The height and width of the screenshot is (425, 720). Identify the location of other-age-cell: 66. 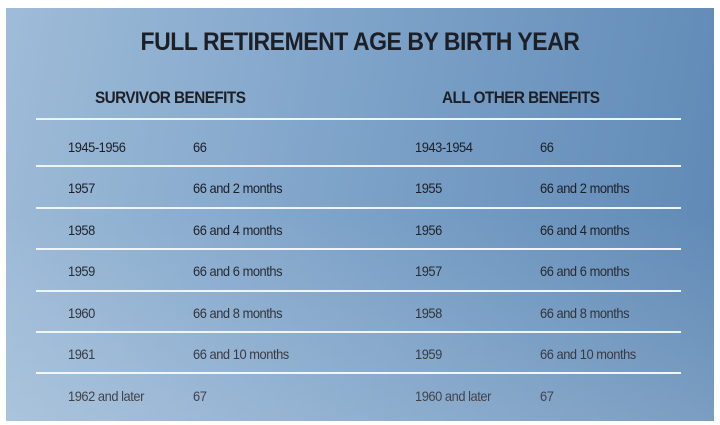
(547, 147).